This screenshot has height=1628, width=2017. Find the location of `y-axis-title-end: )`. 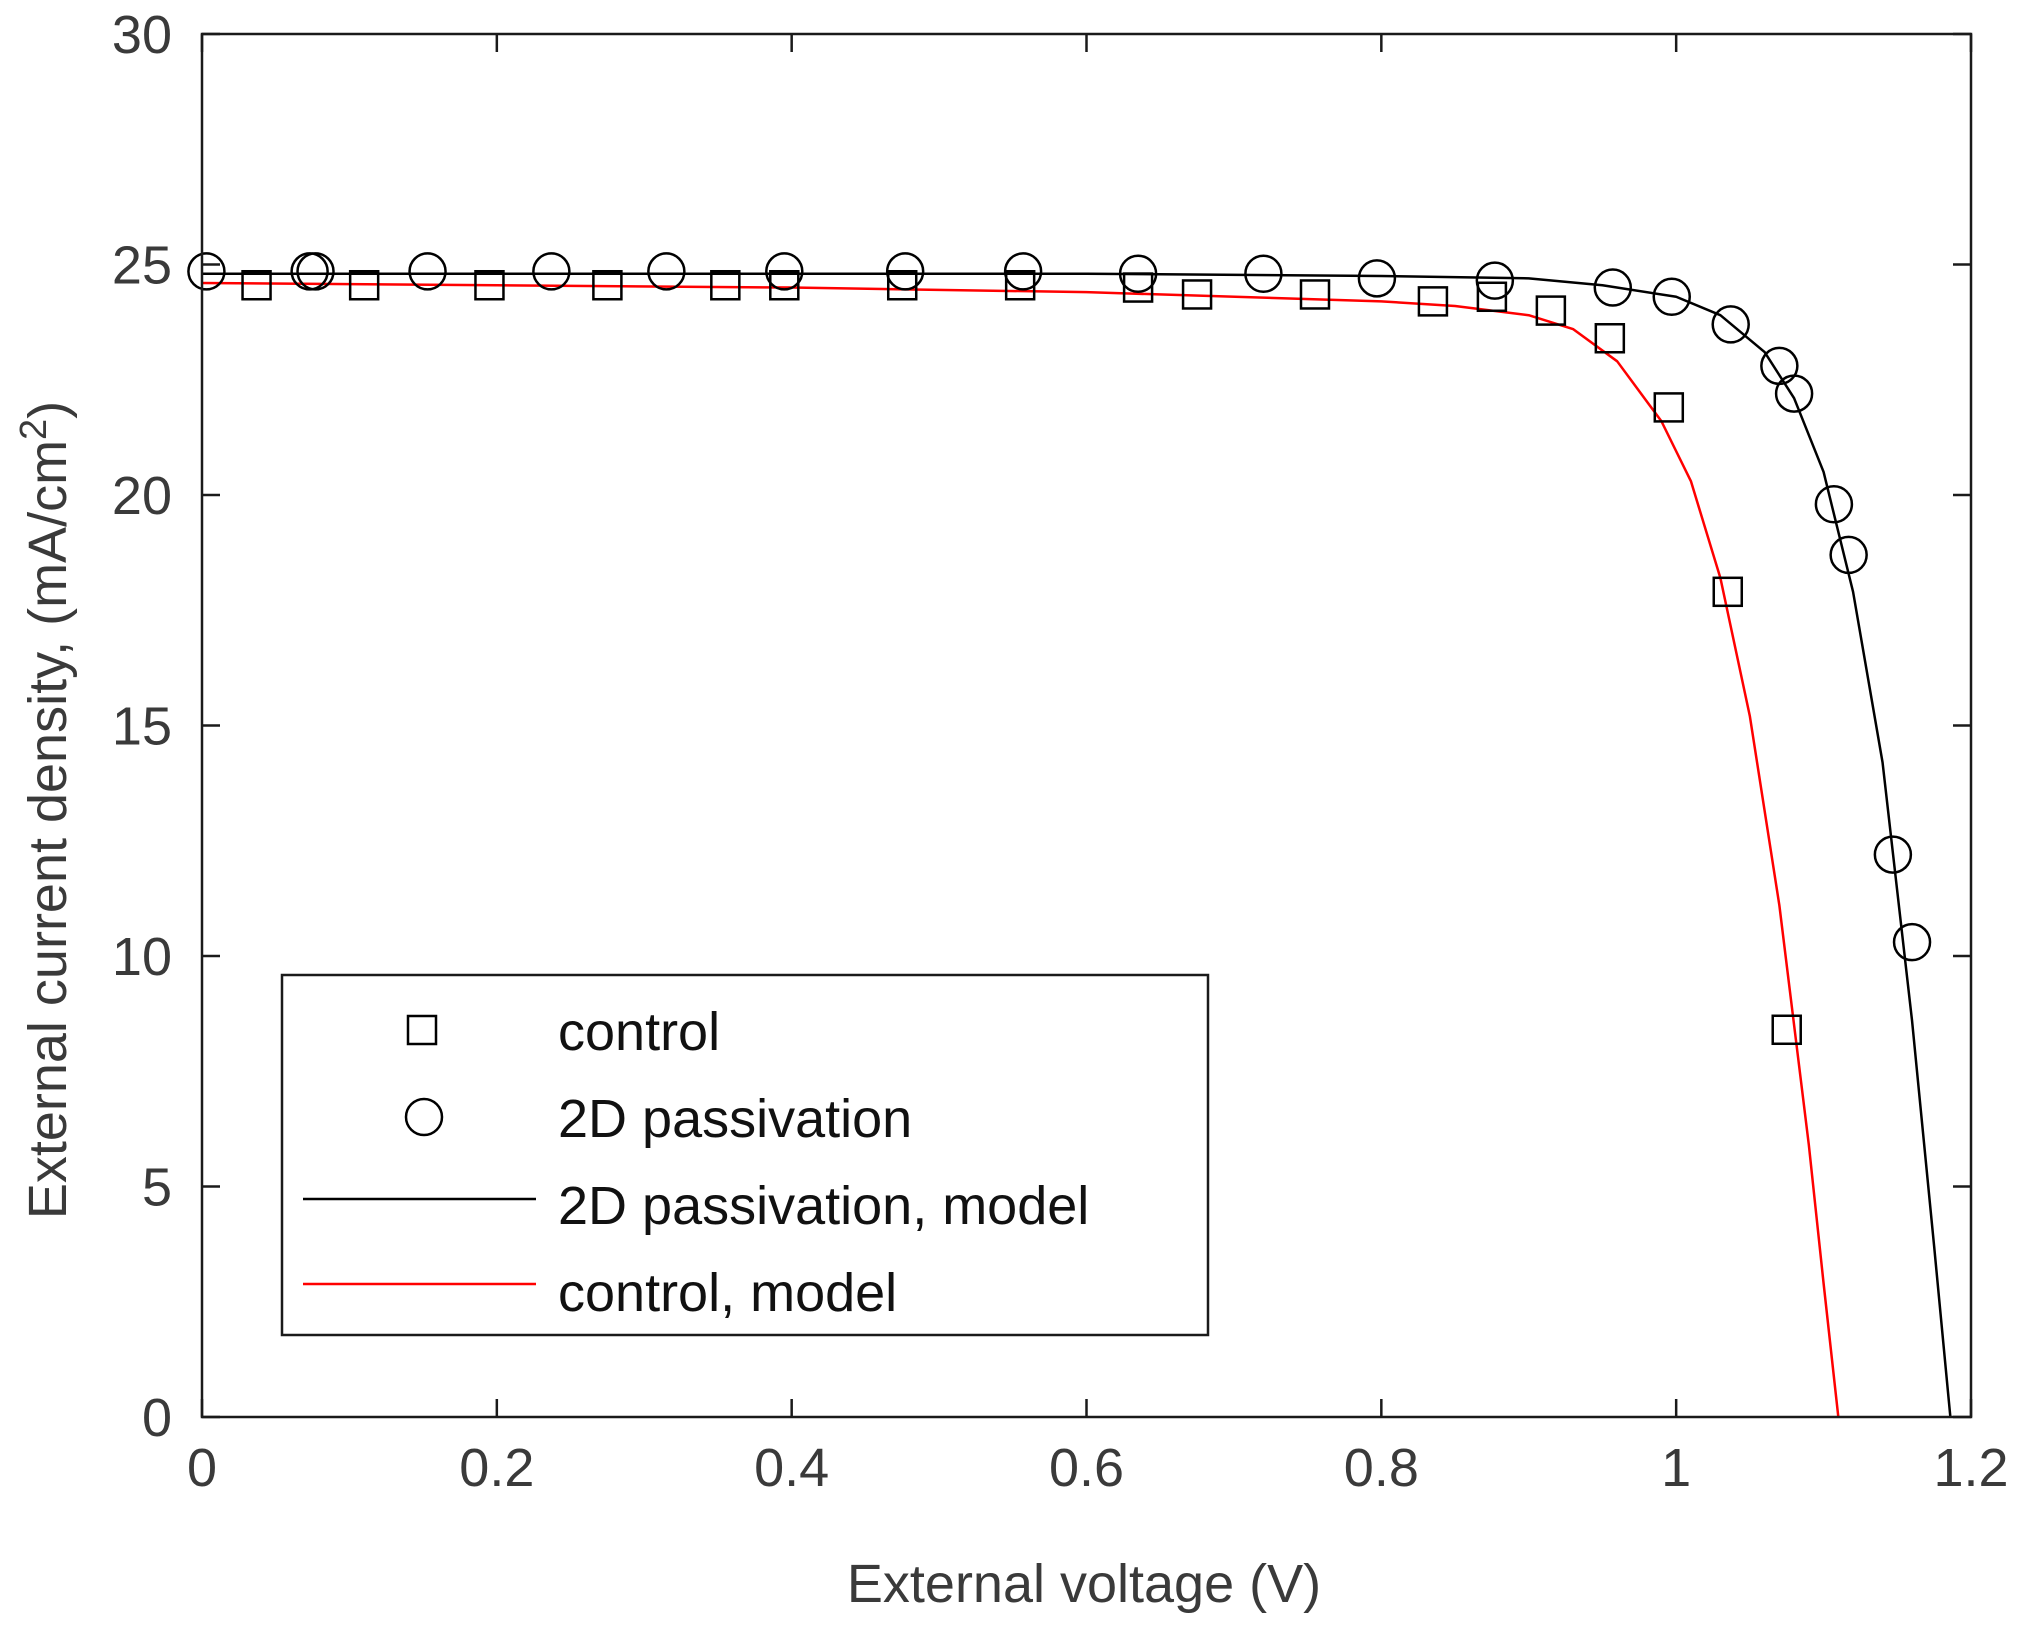

y-axis-title-end: ) is located at coordinates (48, 410).